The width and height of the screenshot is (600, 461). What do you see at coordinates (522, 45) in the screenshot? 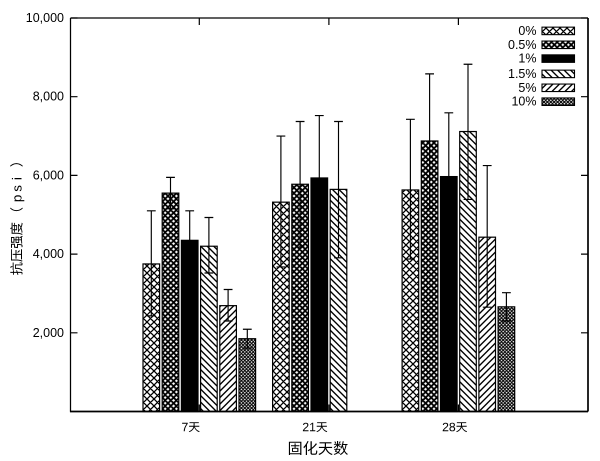
I see `svg-text: 0.5%` at bounding box center [522, 45].